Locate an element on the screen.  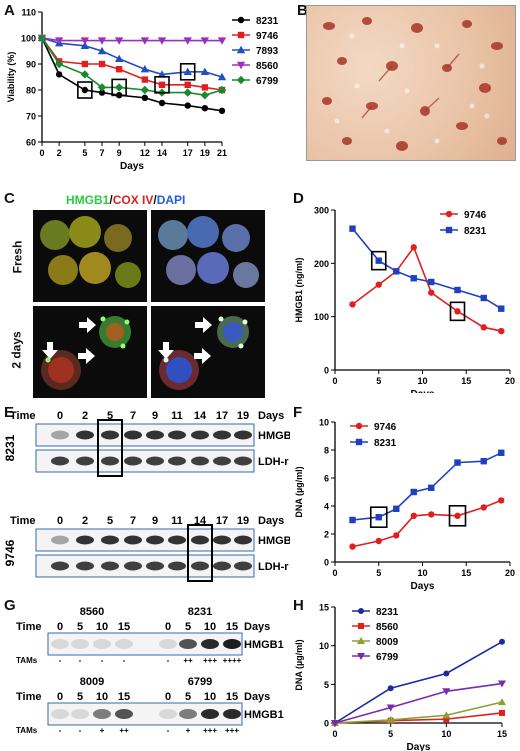
2day-merge-cells is located at coordinates (86, 353).